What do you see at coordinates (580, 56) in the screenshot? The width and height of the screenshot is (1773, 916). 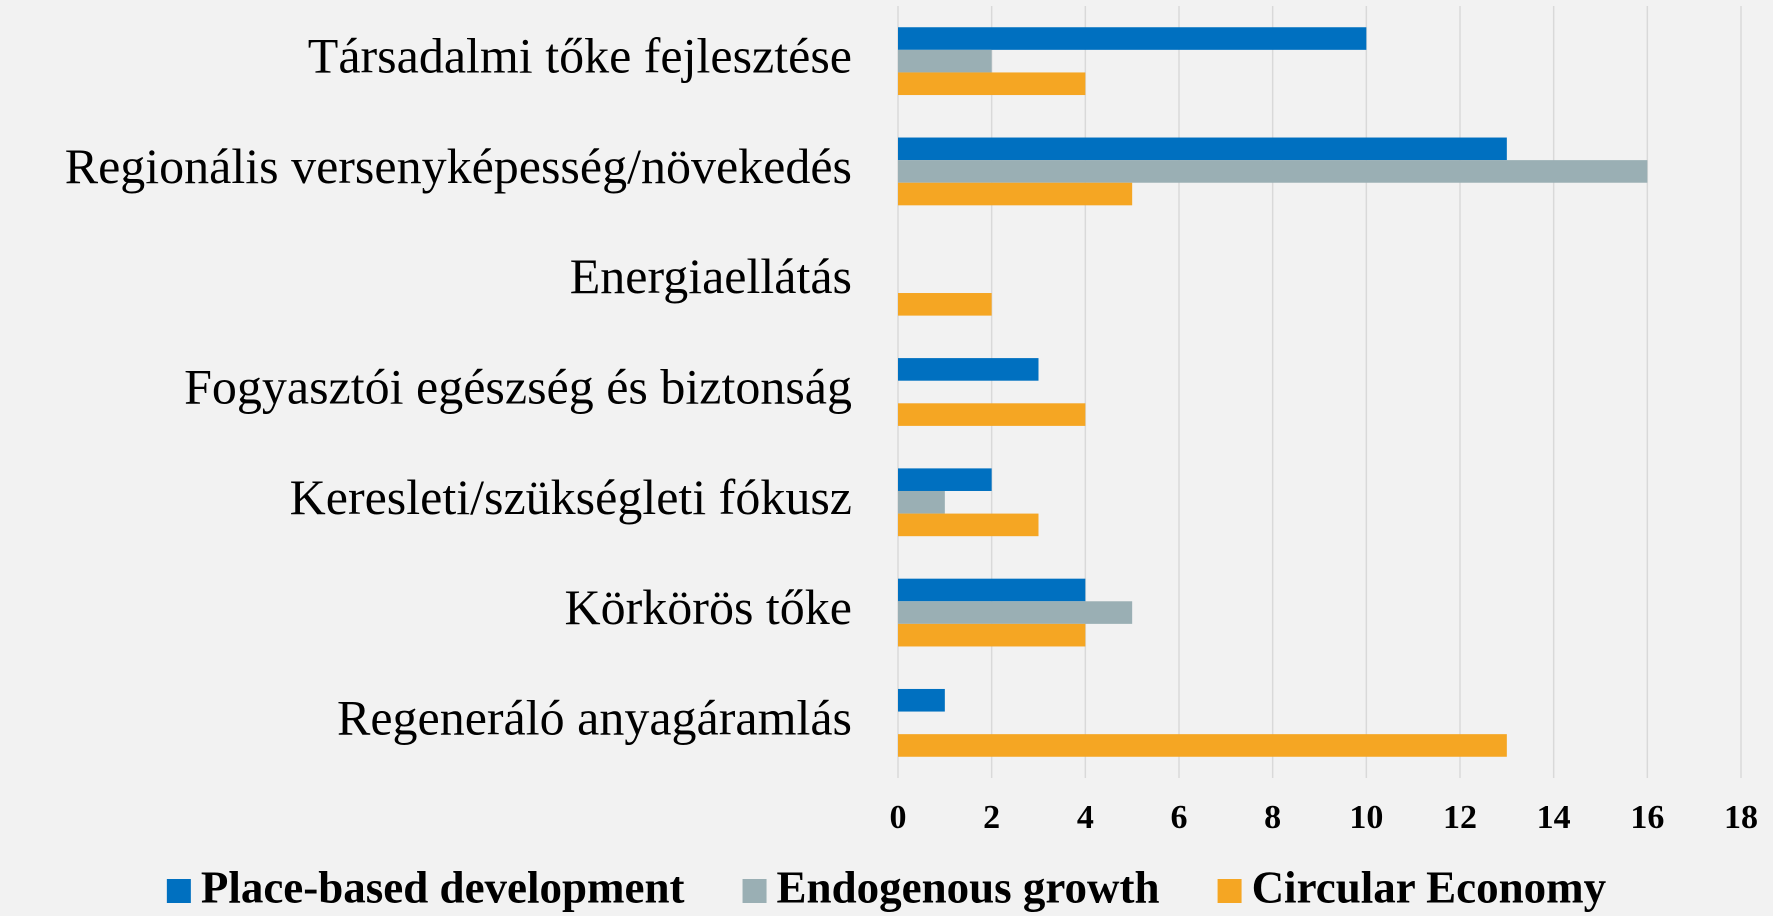 I see `y-tick-label: Társadalmi tőke fejlesztése` at bounding box center [580, 56].